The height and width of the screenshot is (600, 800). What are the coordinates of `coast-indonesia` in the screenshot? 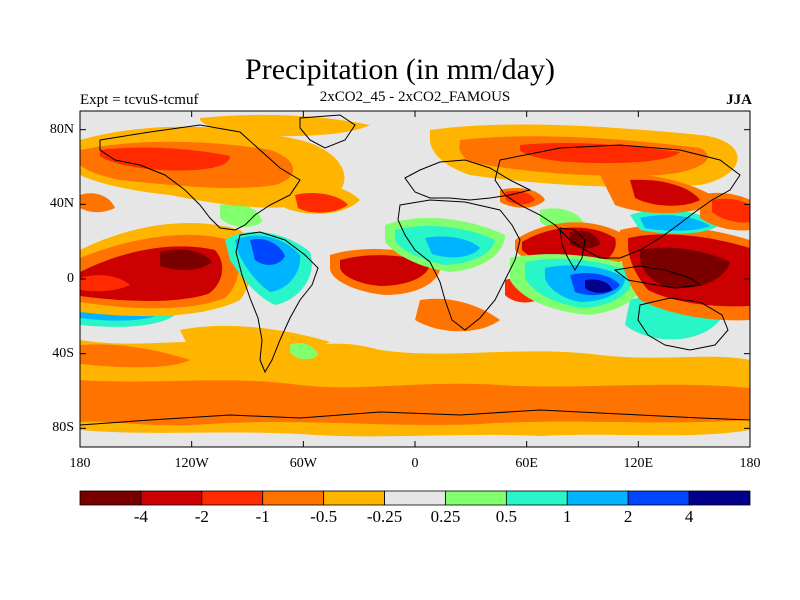 It's located at (657, 277).